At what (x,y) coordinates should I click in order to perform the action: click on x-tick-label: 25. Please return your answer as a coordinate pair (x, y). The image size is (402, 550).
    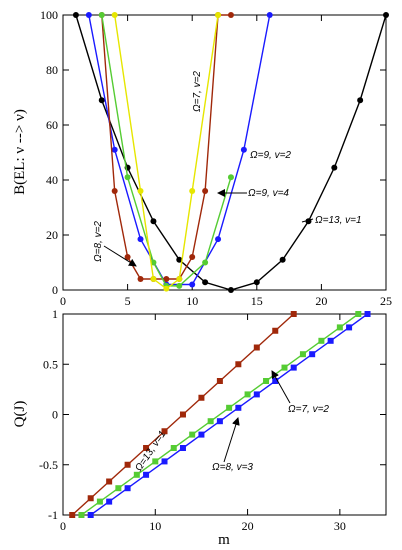
    Looking at the image, I should click on (386, 301).